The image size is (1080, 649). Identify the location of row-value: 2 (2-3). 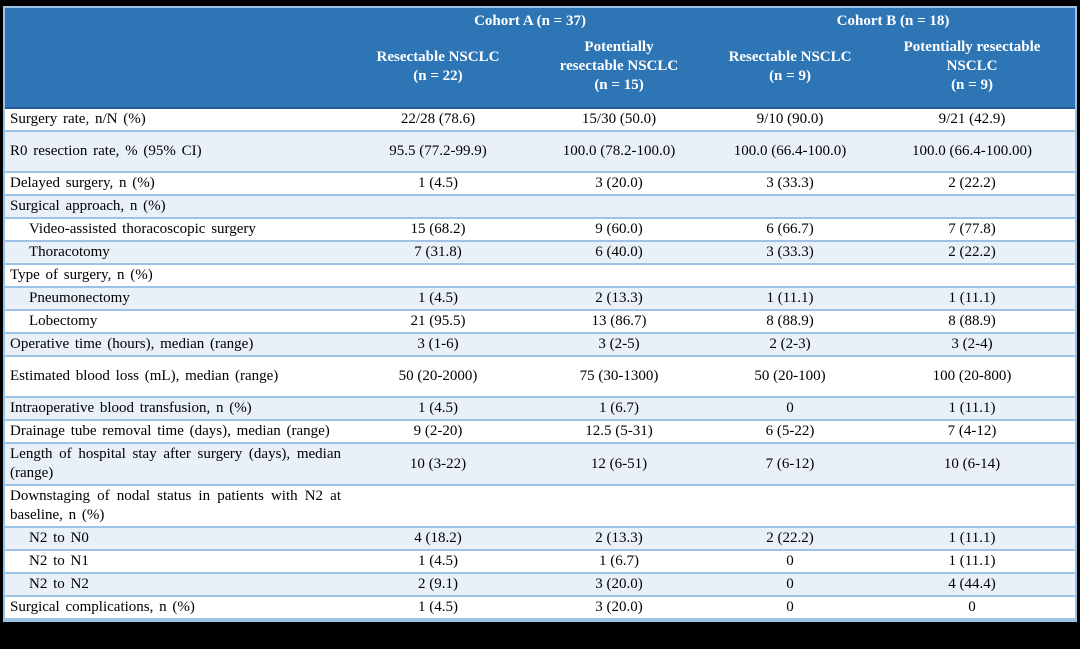
(790, 345).